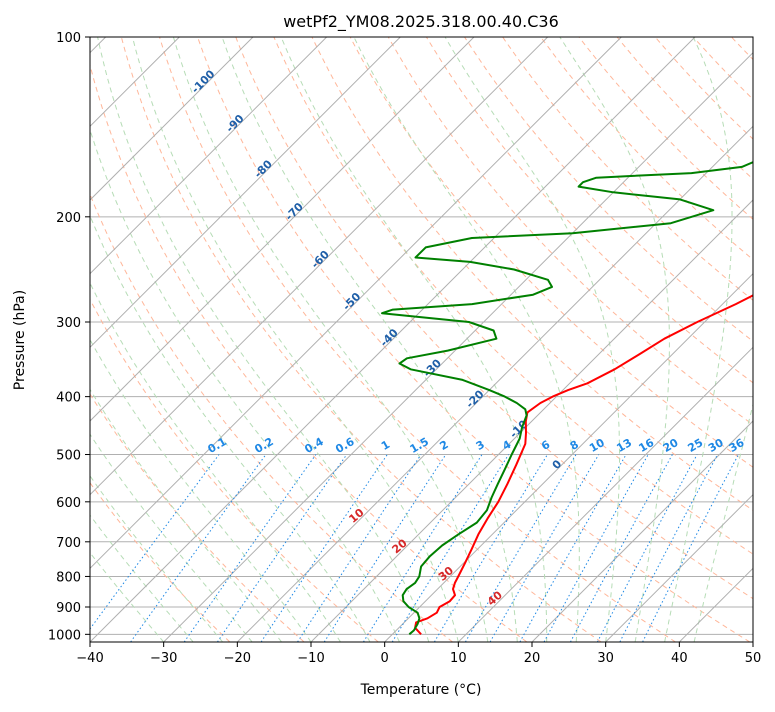 This screenshot has height=712, width=775. I want to click on y-tick-label: 100, so click(68, 38).